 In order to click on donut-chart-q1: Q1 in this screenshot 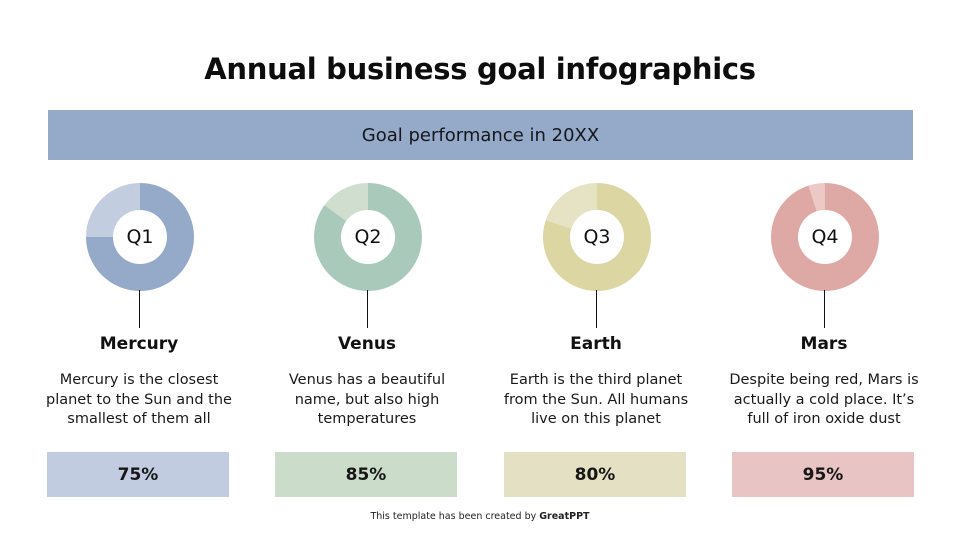, I will do `click(140, 237)`.